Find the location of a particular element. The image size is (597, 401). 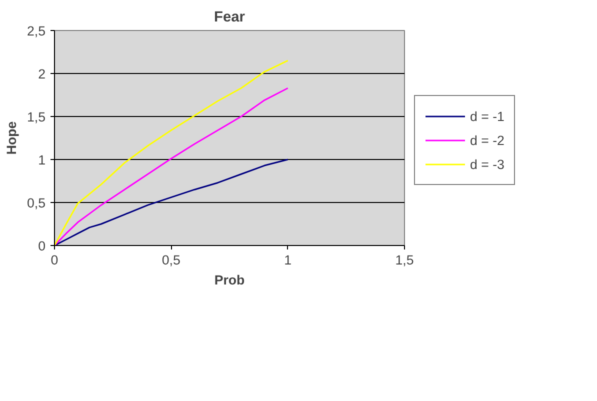

y-tick-label: 0,5 is located at coordinates (36, 203).